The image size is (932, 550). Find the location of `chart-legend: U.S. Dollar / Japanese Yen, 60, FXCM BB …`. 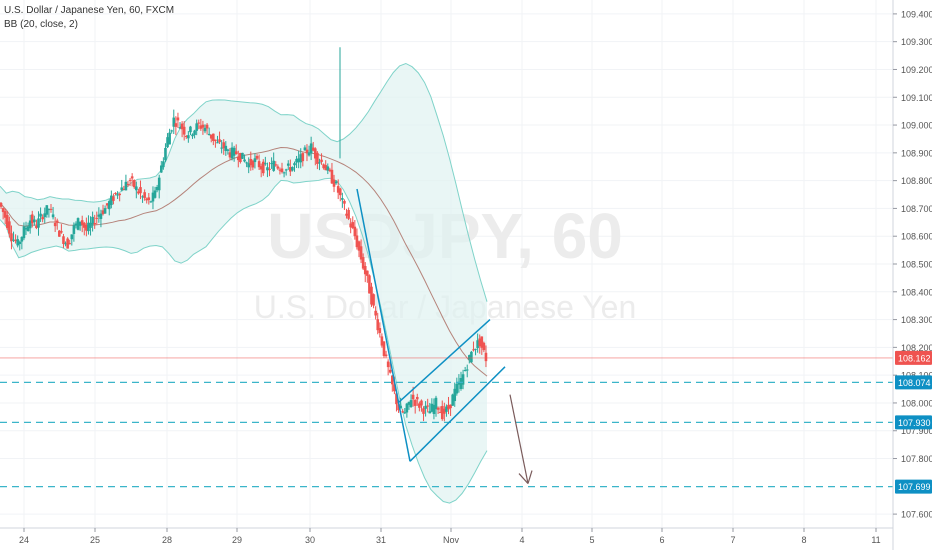

chart-legend: U.S. Dollar / Japanese Yen, 60, FXCM BB … is located at coordinates (89, 18).